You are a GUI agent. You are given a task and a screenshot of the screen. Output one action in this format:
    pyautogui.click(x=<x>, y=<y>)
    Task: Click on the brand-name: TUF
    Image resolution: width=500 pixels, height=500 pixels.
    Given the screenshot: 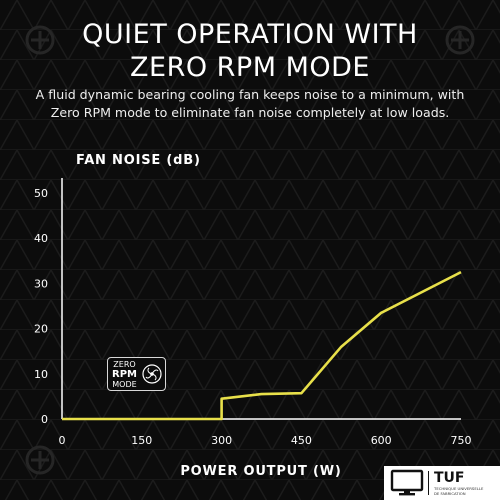 What is the action you would take?
    pyautogui.click(x=449, y=477)
    